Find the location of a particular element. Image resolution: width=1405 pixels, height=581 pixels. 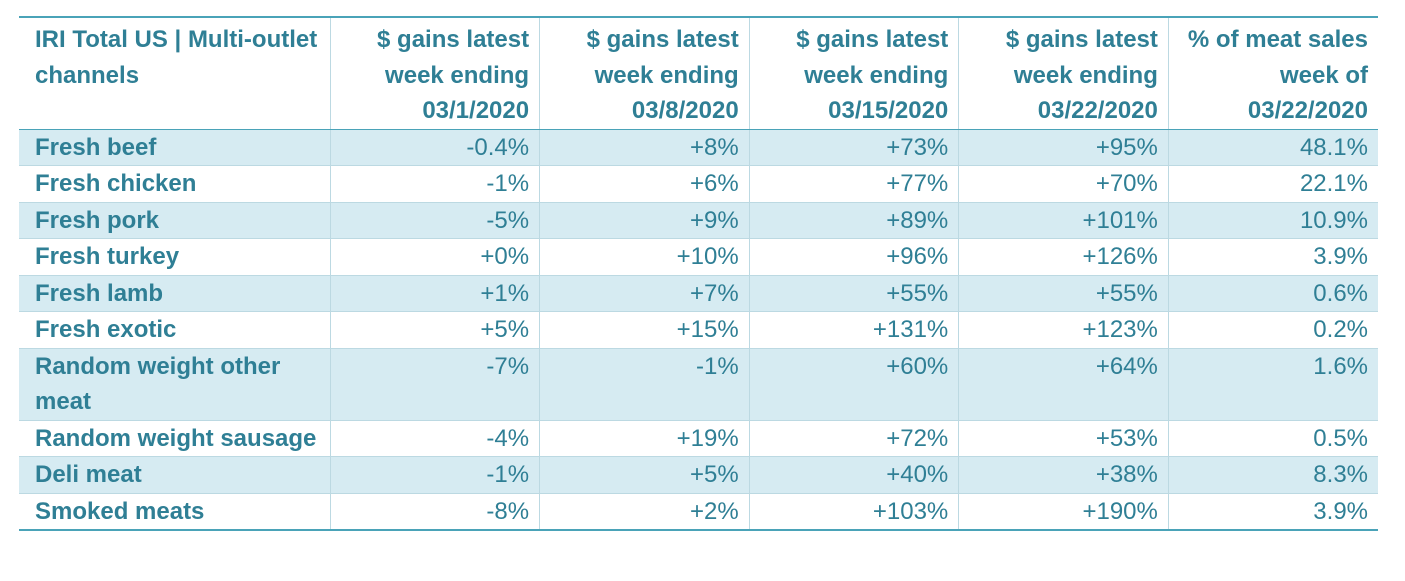

table-cell: +53% is located at coordinates (1063, 438).